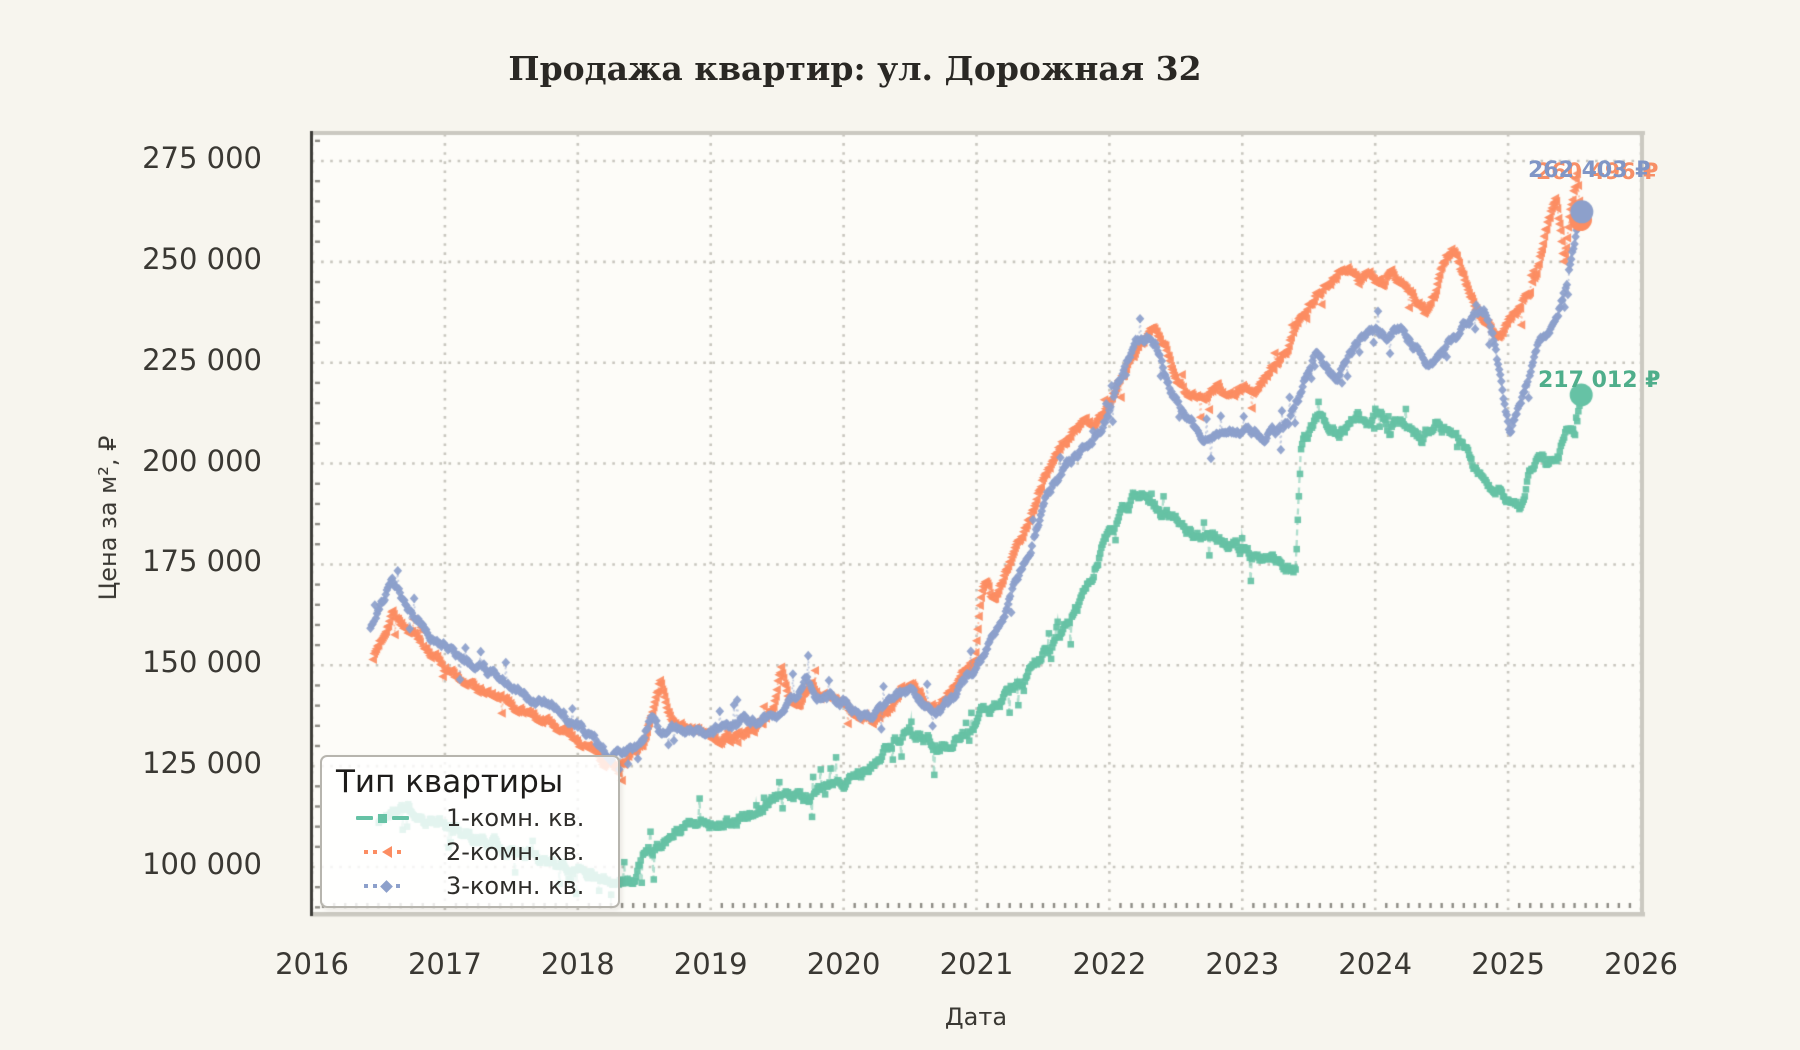 Image resolution: width=1800 pixels, height=1050 pixels. I want to click on legend-marker-3room-dotted-diamond-icon, so click(382, 886).